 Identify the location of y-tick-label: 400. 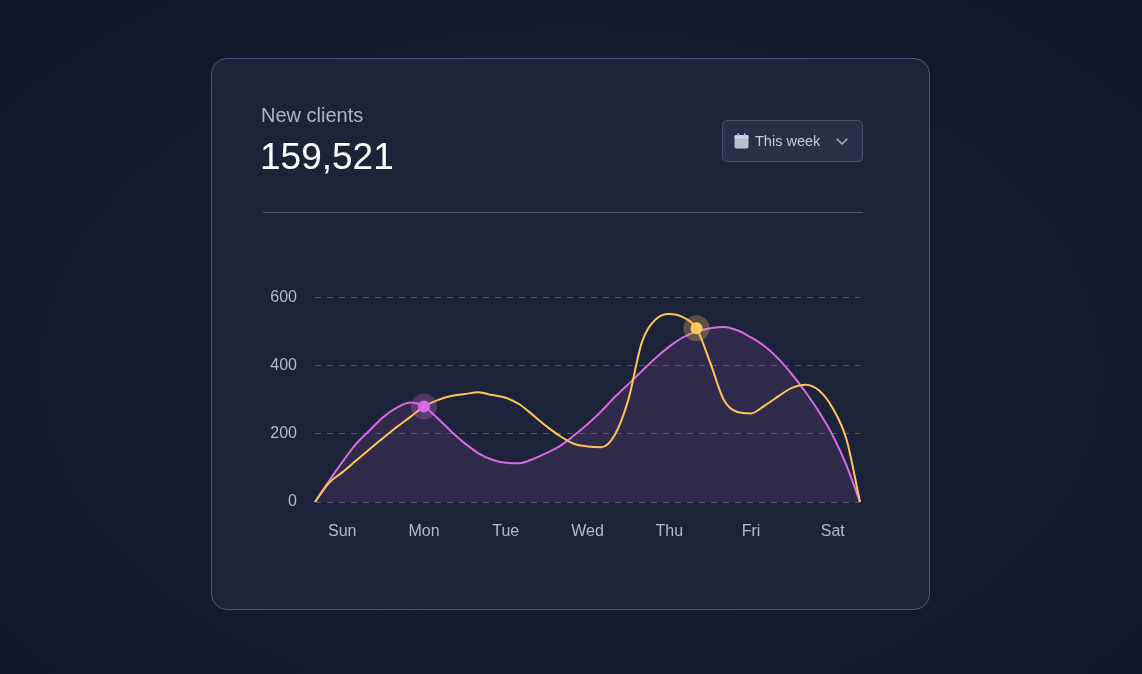
(284, 365).